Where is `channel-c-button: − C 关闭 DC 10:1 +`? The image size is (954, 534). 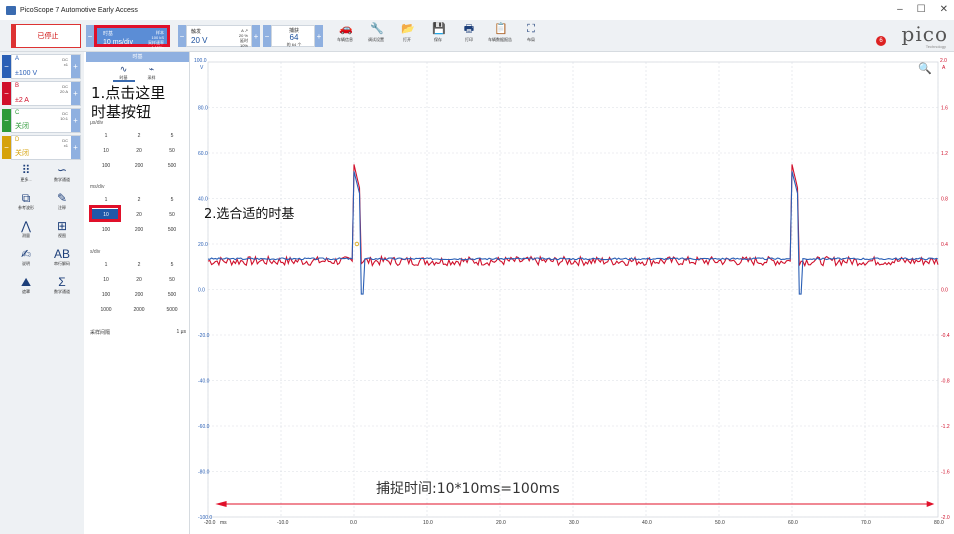 channel-c-button: − C 关闭 DC 10:1 + is located at coordinates (41, 120).